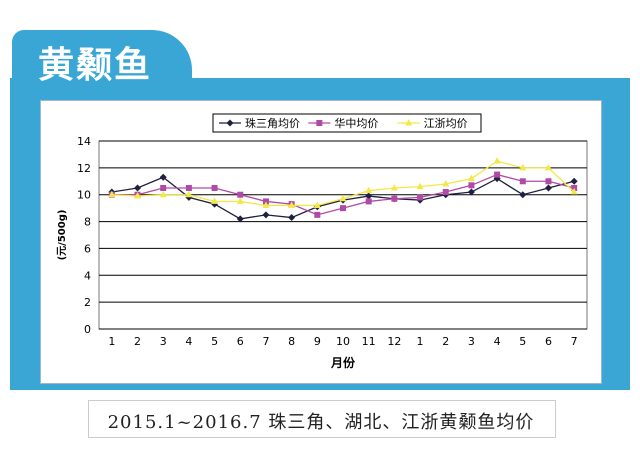 The height and width of the screenshot is (467, 640). Describe the element at coordinates (369, 341) in the screenshot. I see `x-tick-label: 11` at that location.